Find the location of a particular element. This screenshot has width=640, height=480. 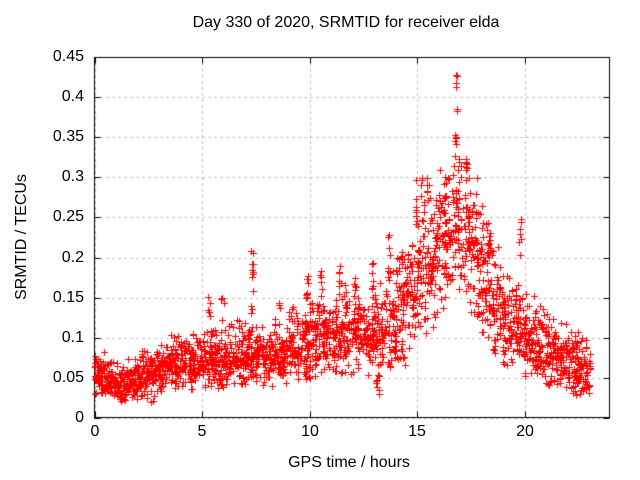

y-axis-label: SRMTID / TECUs is located at coordinates (21, 237).